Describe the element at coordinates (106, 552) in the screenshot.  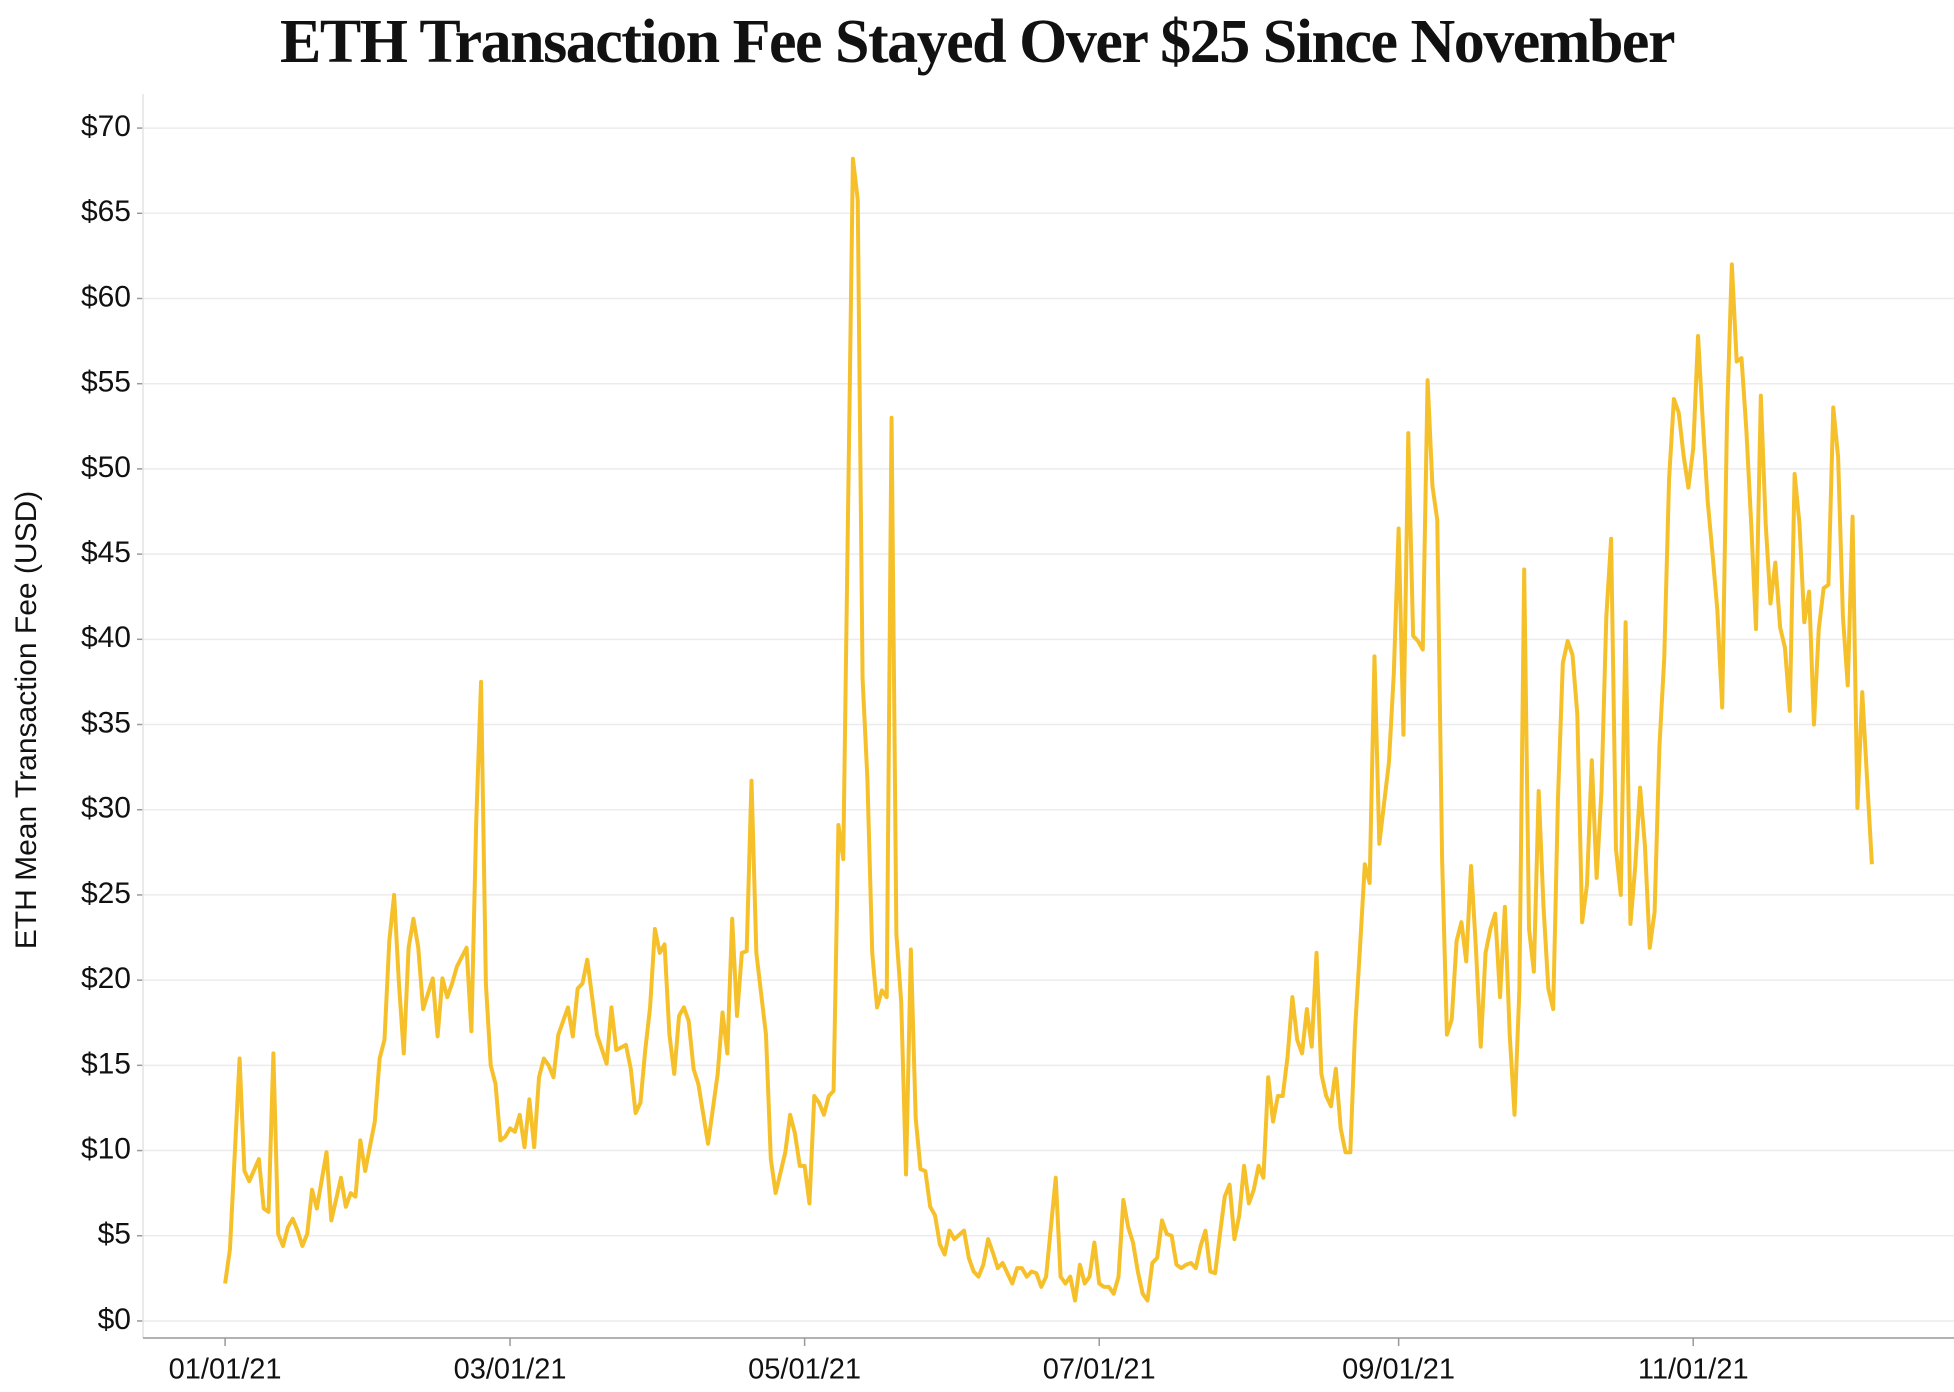
I see `y-tick-label: $45` at that location.